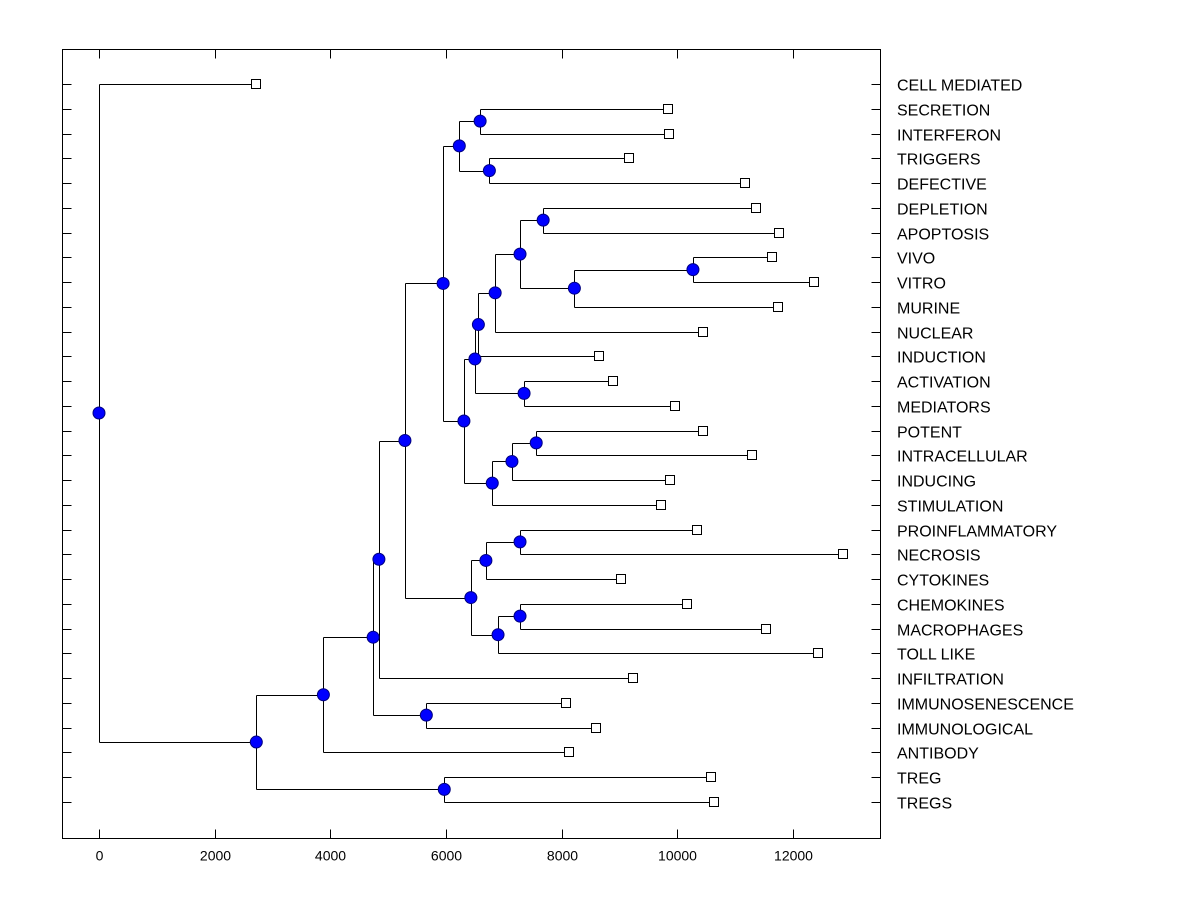  What do you see at coordinates (936, 482) in the screenshot?
I see `leaf-label: INDUCING` at bounding box center [936, 482].